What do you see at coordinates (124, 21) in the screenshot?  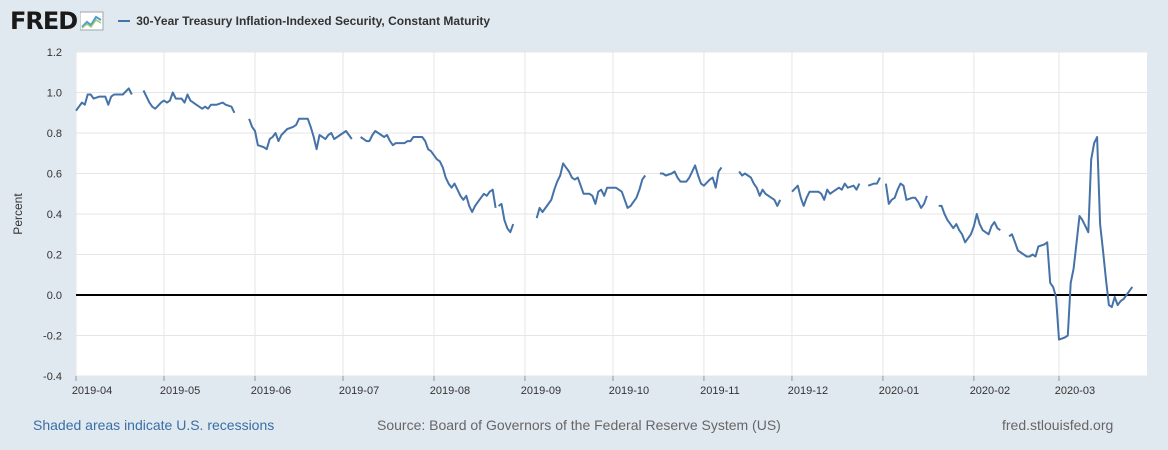 I see `legend-line-swatch` at bounding box center [124, 21].